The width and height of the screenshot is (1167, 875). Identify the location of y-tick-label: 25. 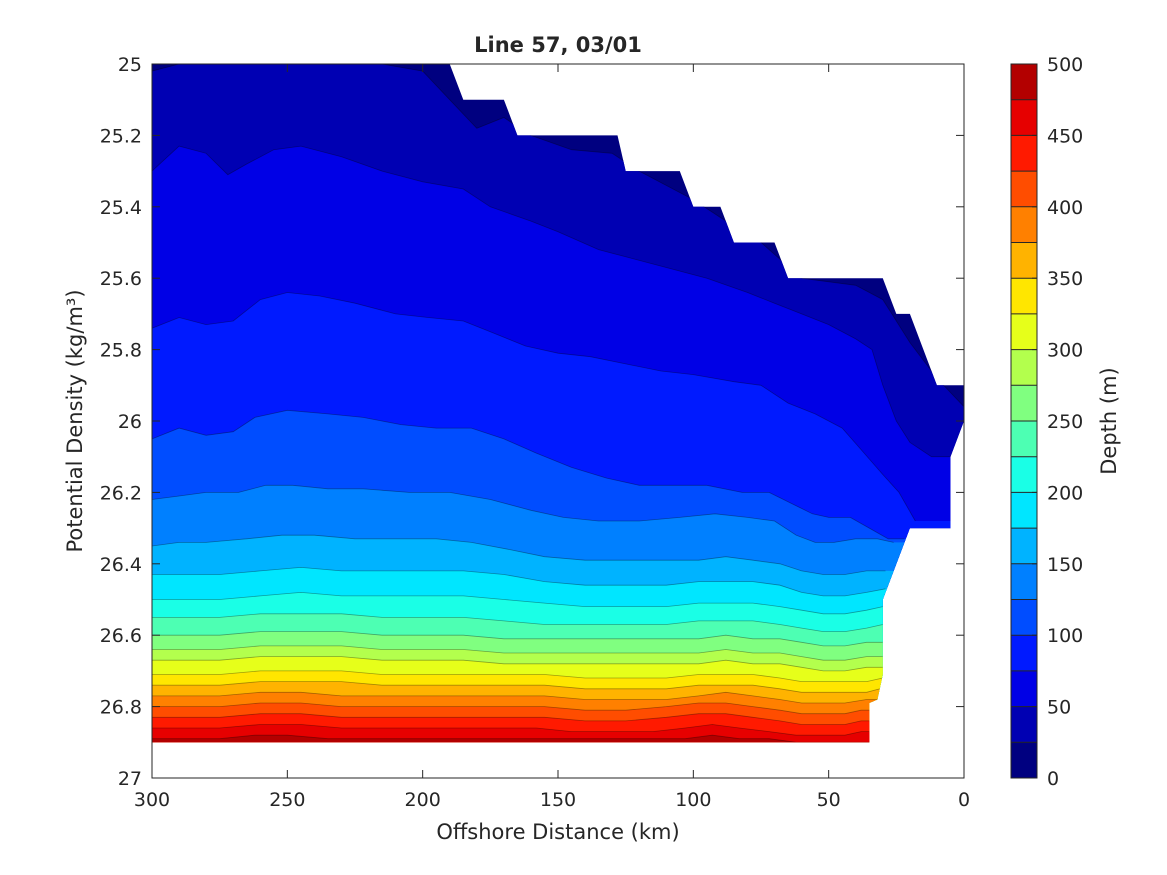
(130, 65).